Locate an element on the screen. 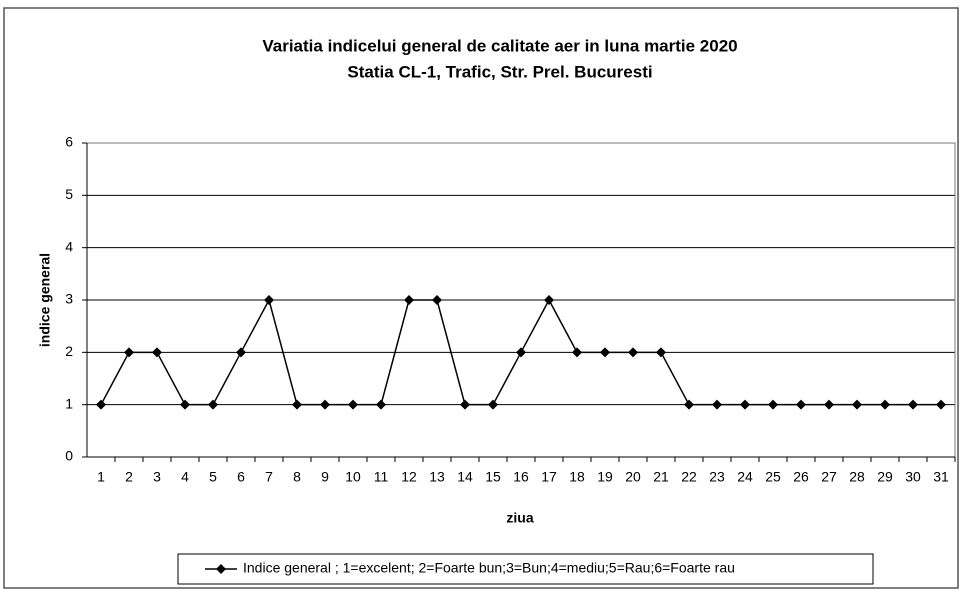  x-tick-label: 25 is located at coordinates (773, 477).